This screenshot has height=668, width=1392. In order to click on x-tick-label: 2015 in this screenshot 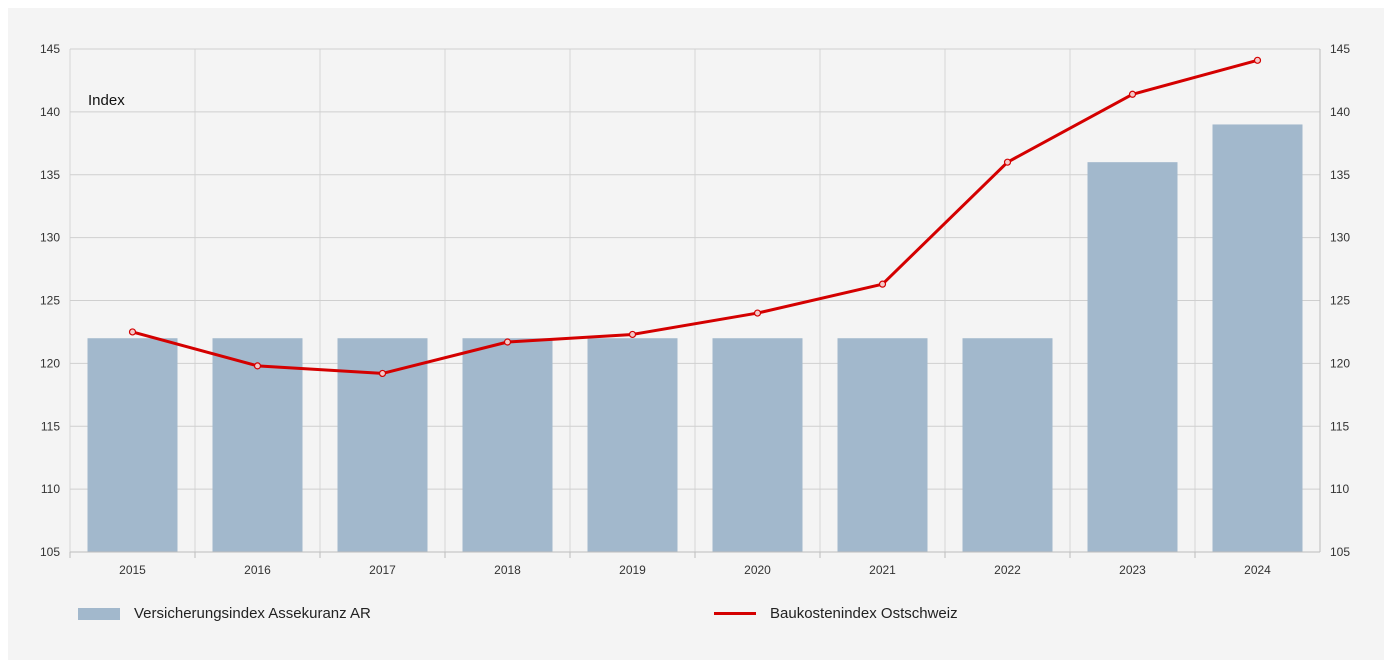, I will do `click(132, 570)`.